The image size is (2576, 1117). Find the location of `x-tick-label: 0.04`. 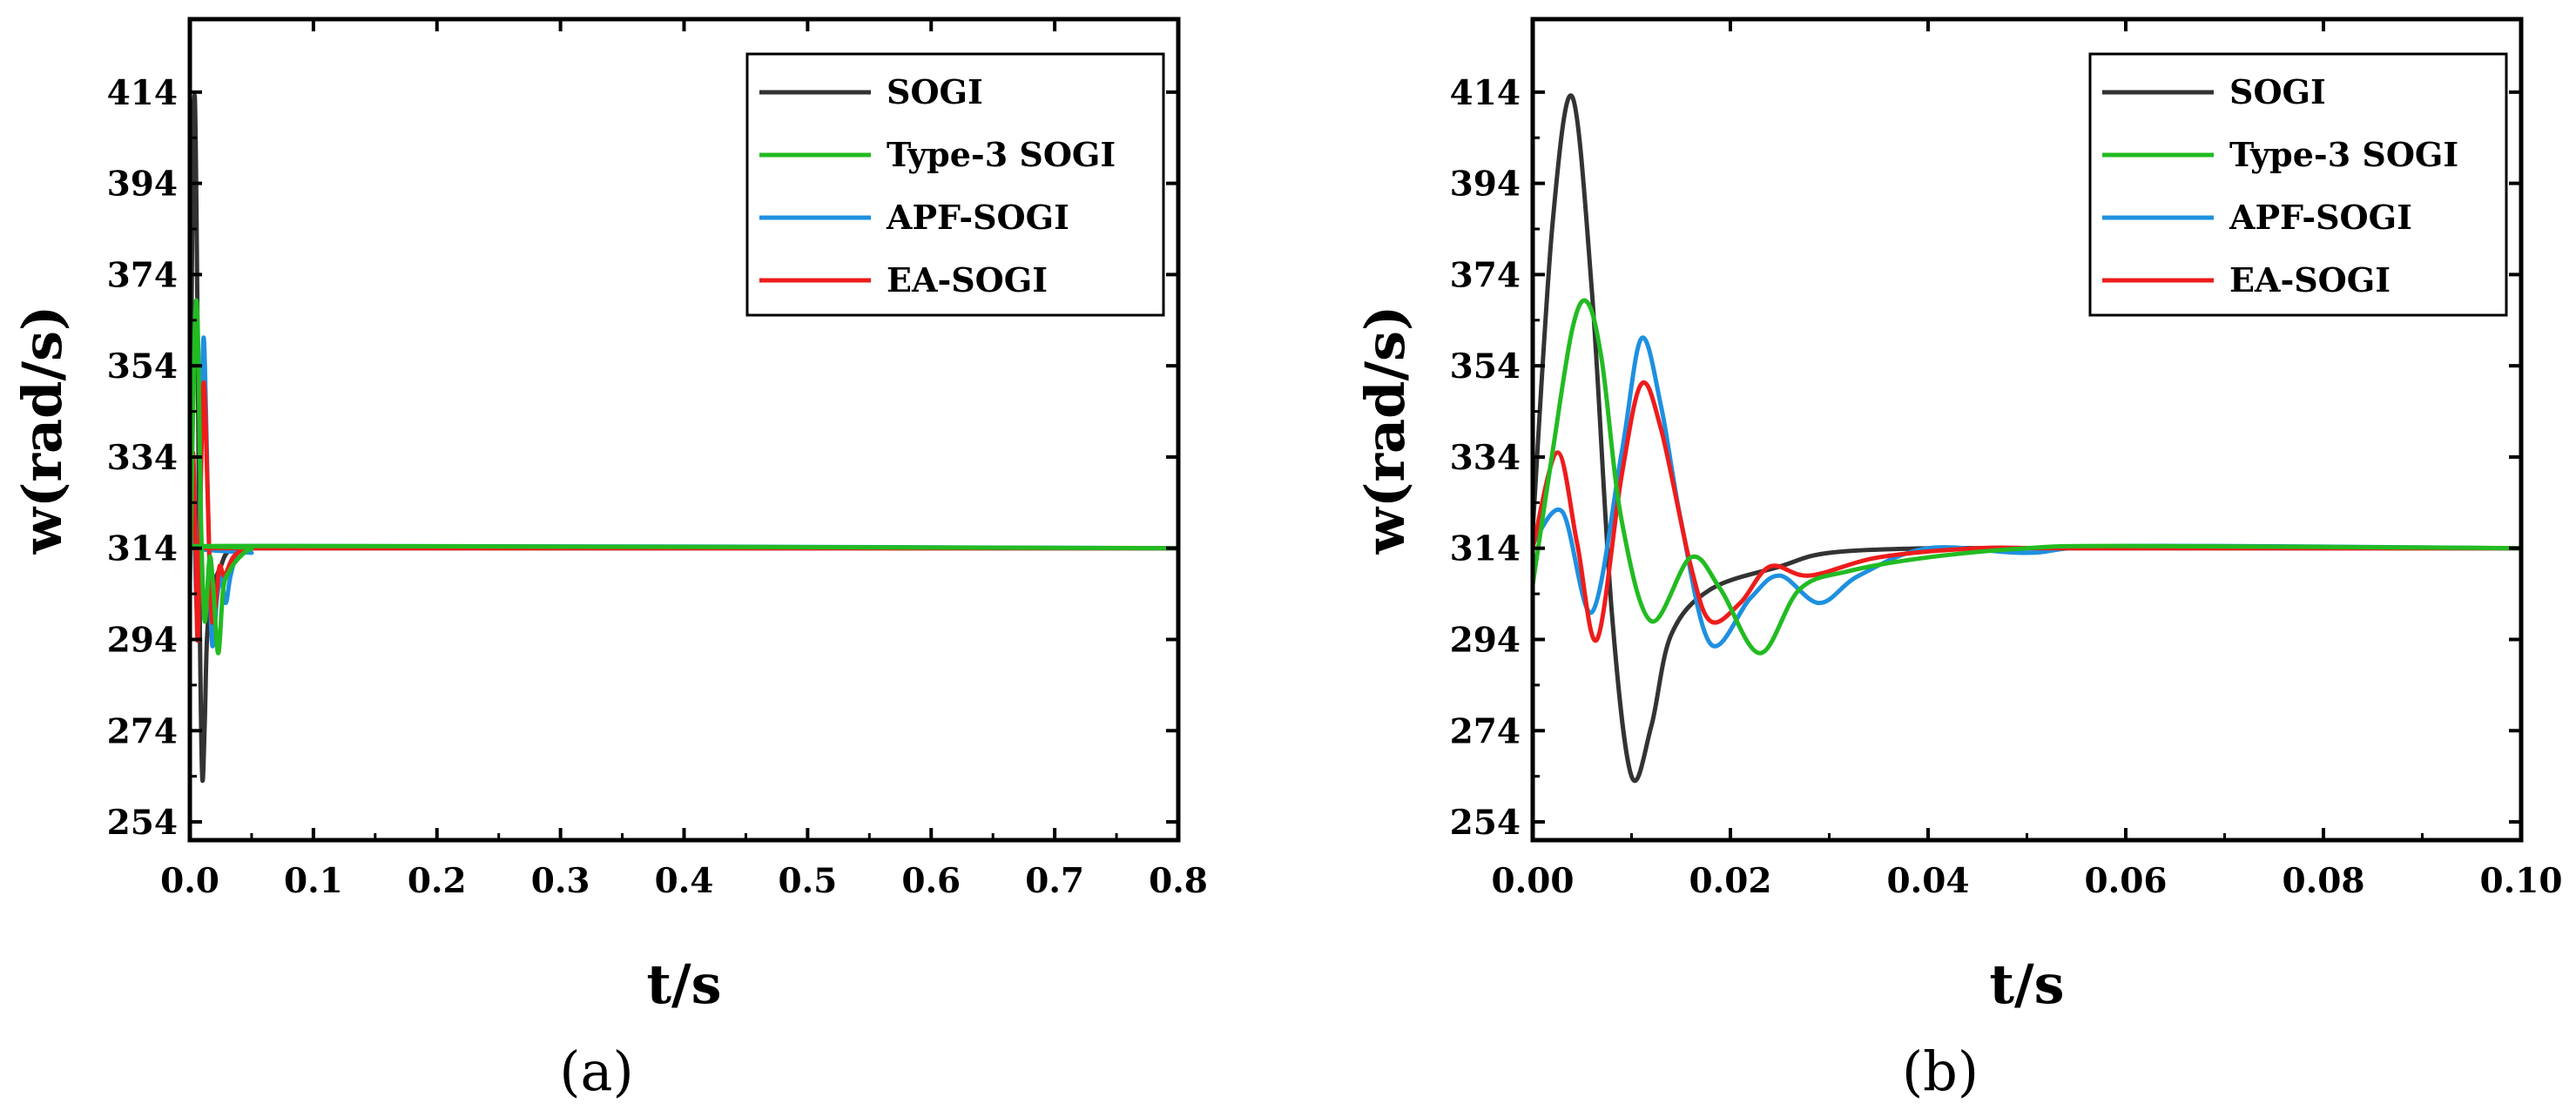

x-tick-label: 0.04 is located at coordinates (1928, 881).